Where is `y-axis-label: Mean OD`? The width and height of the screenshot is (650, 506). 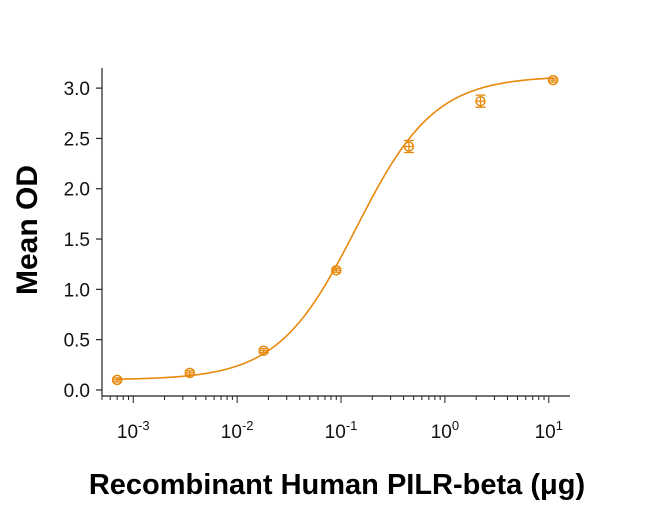
y-axis-label: Mean OD is located at coordinates (27, 230).